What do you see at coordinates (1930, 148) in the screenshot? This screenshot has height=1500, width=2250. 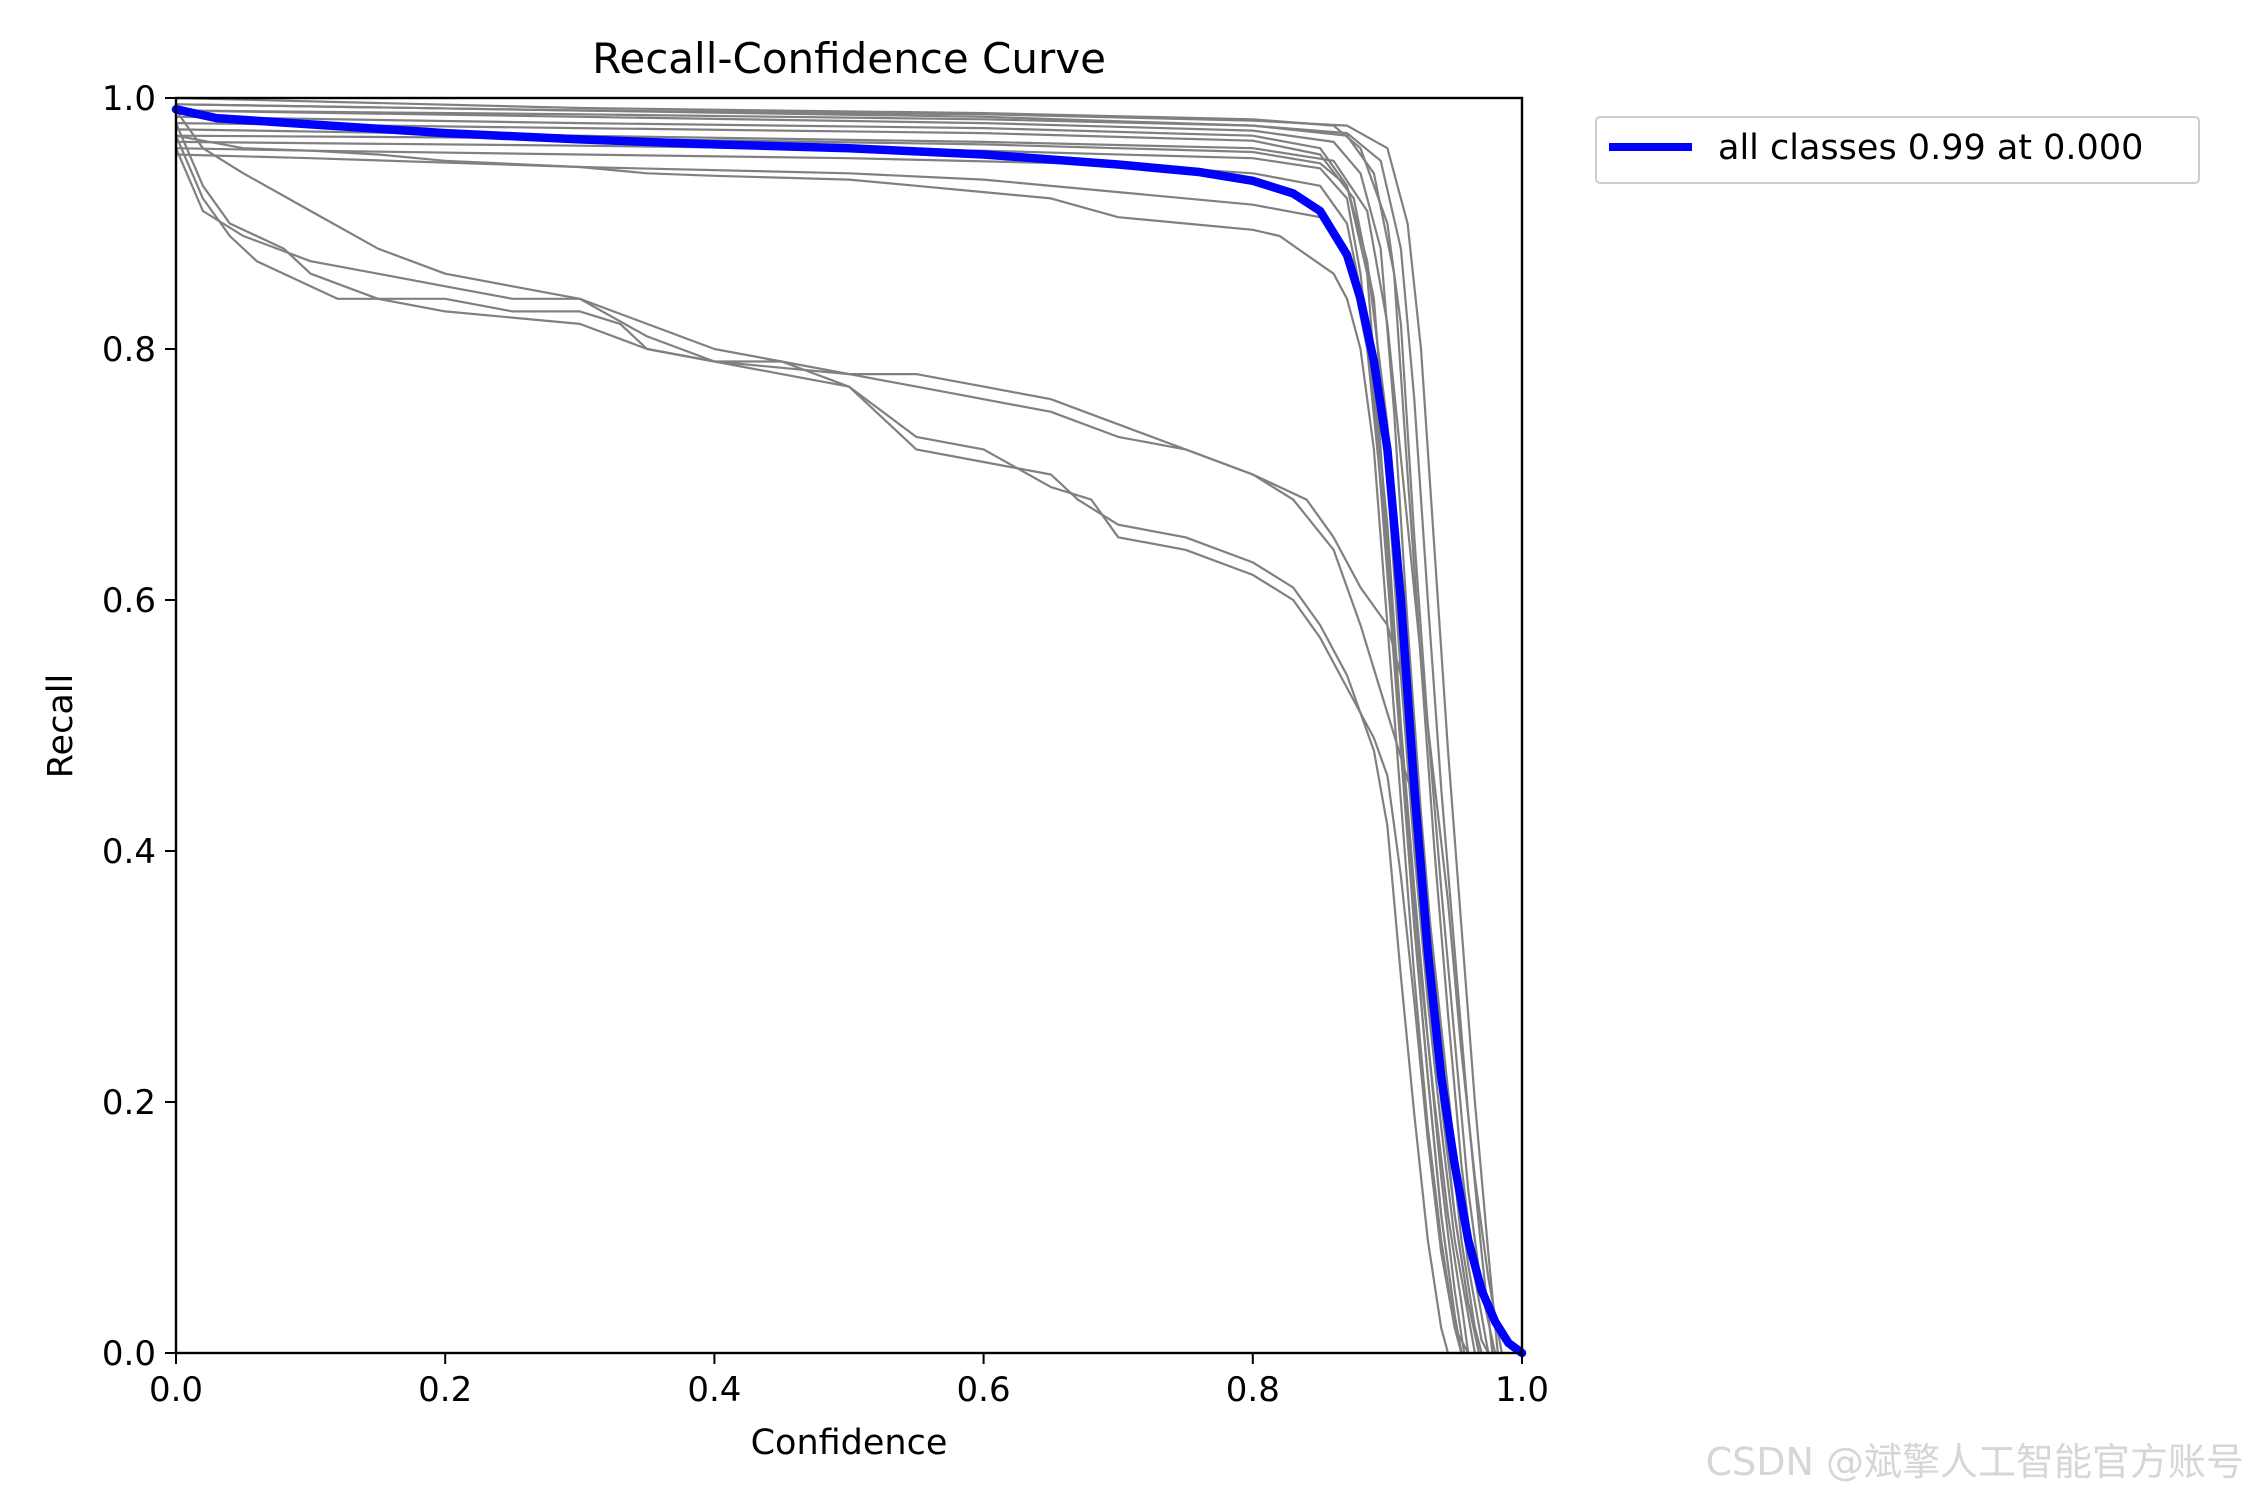 I see `legend-label-all-classes: all classes 0.99 at 0.000` at bounding box center [1930, 148].